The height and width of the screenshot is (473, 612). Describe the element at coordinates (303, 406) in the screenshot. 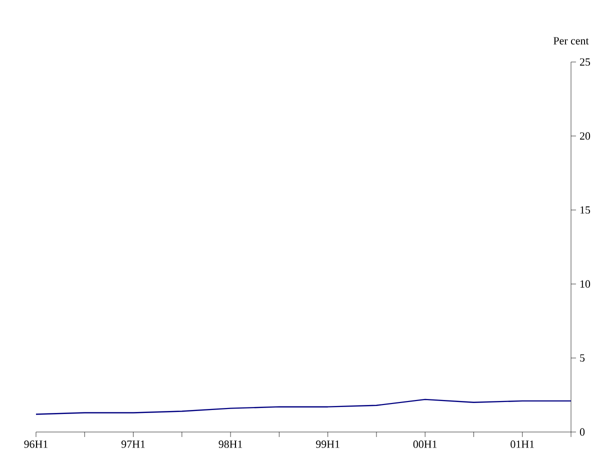

I see `line-series` at that location.